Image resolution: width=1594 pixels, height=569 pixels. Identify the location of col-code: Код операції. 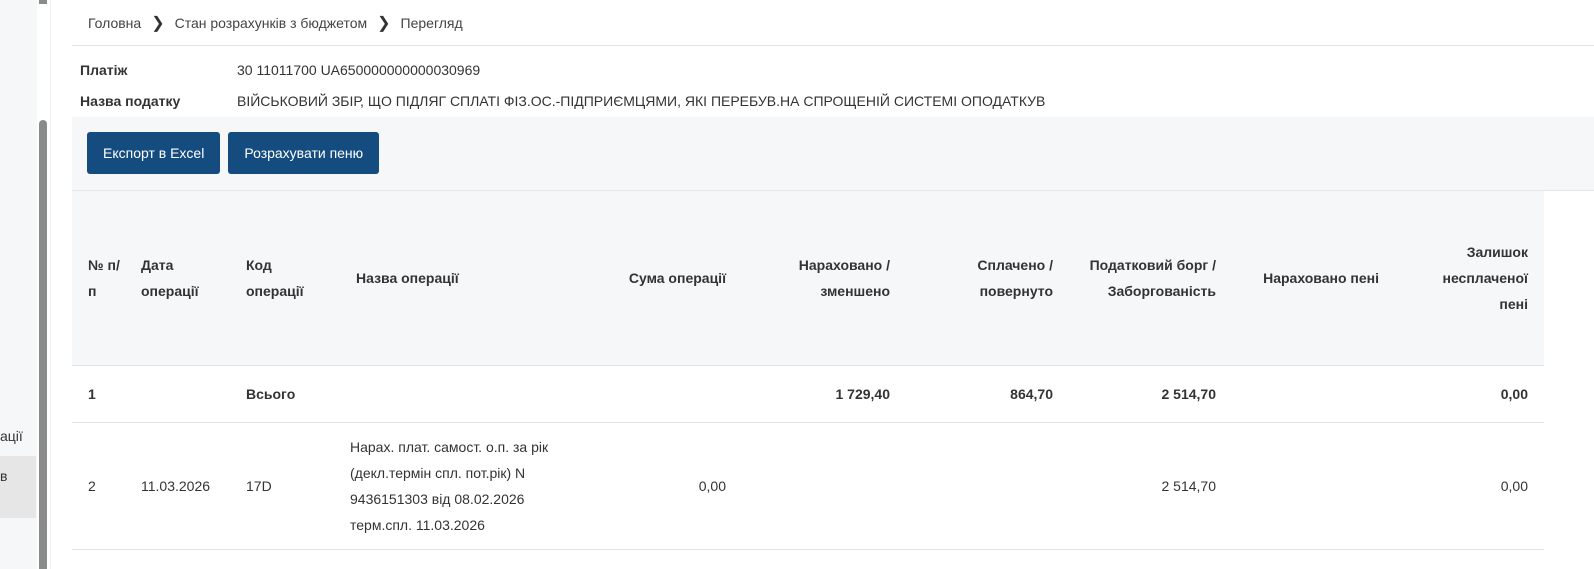
(285, 278).